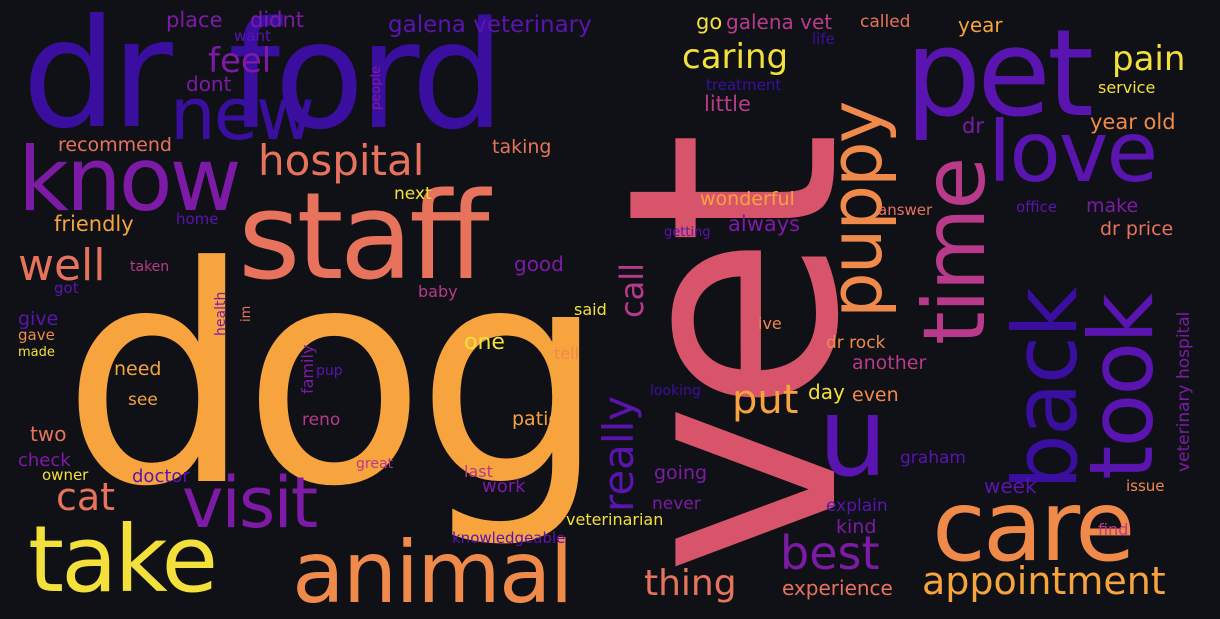 This screenshot has width=1220, height=619. I want to click on word-home: home, so click(197, 219).